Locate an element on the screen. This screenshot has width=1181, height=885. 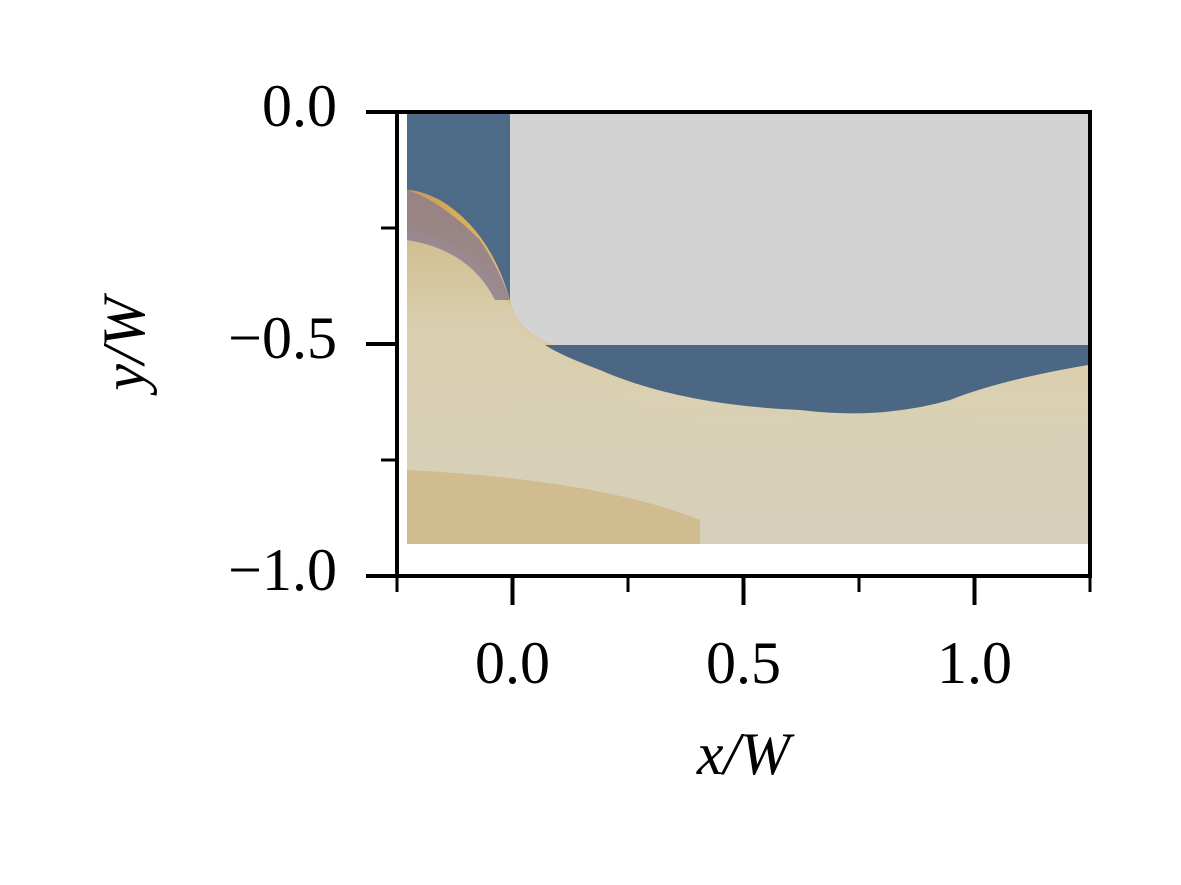
y-axis-label: y/W is located at coordinates (124, 344).